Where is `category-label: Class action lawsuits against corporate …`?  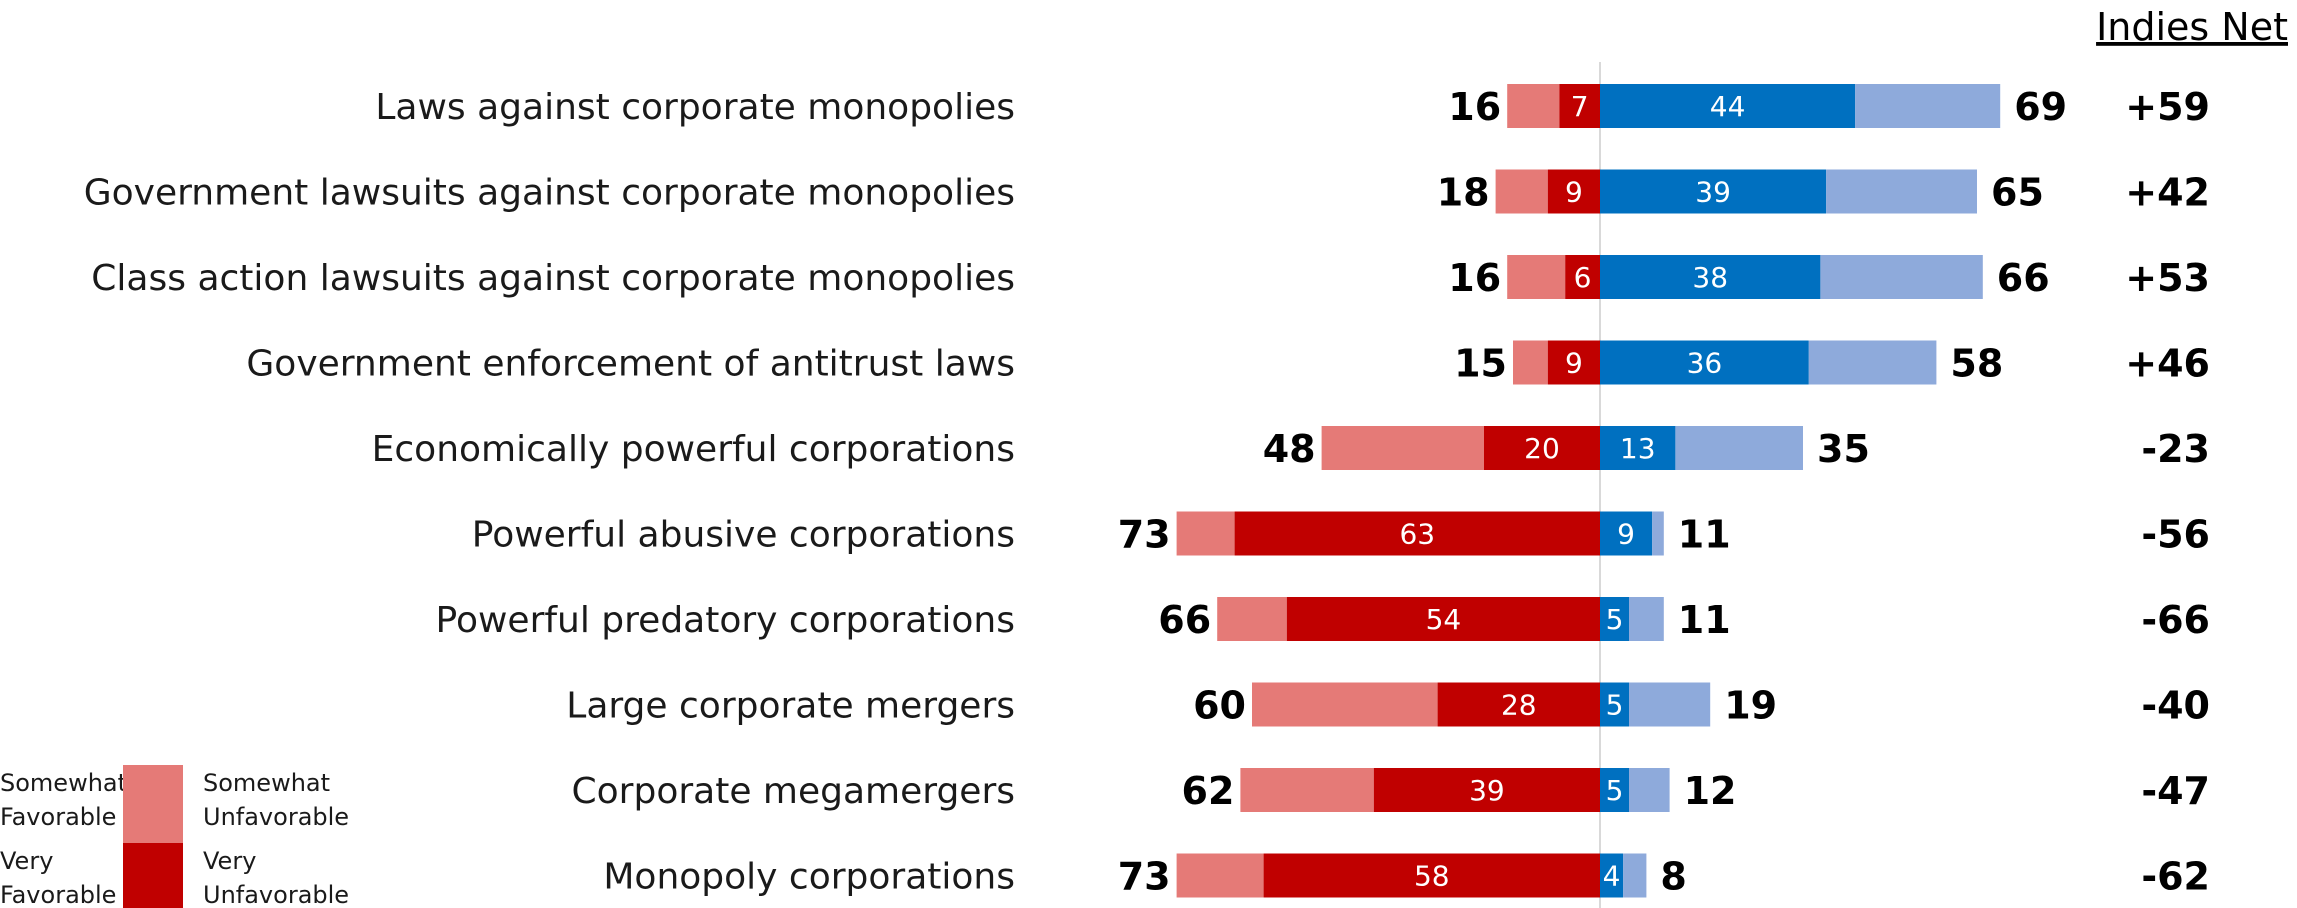
category-label: Class action lawsuits against corporate … is located at coordinates (553, 278).